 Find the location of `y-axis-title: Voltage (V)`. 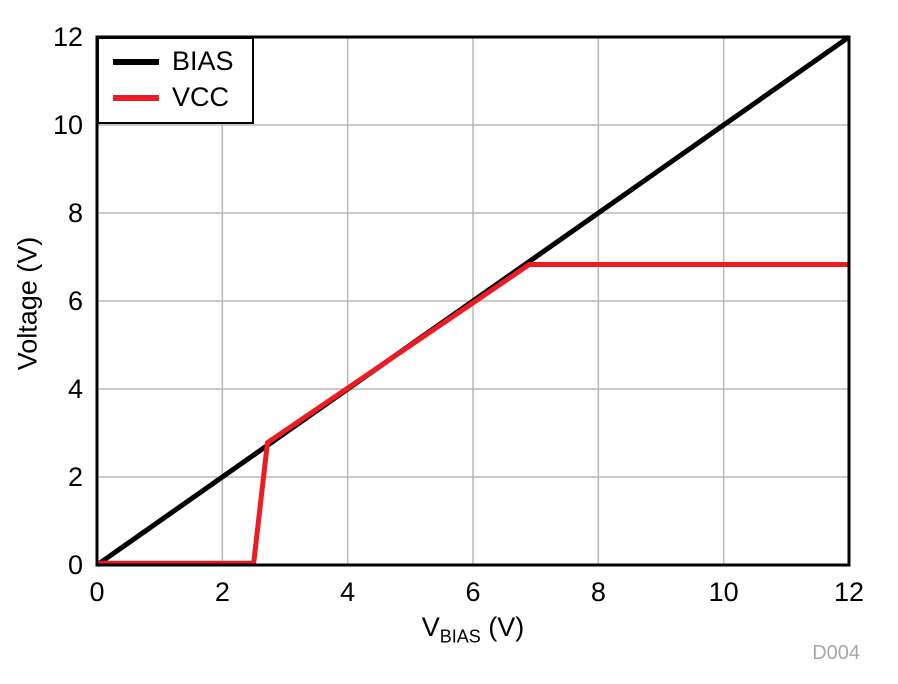

y-axis-title: Voltage (V) is located at coordinates (27, 303).